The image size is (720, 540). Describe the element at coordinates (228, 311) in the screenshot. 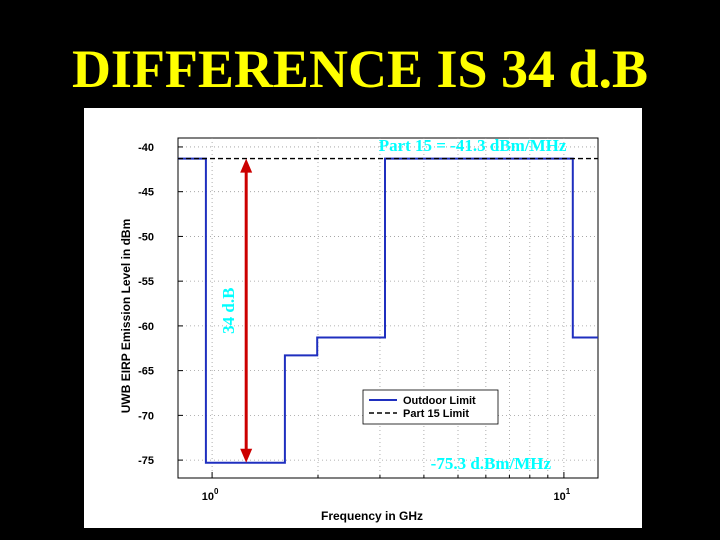

I see `difference-label: 34 d.B` at that location.